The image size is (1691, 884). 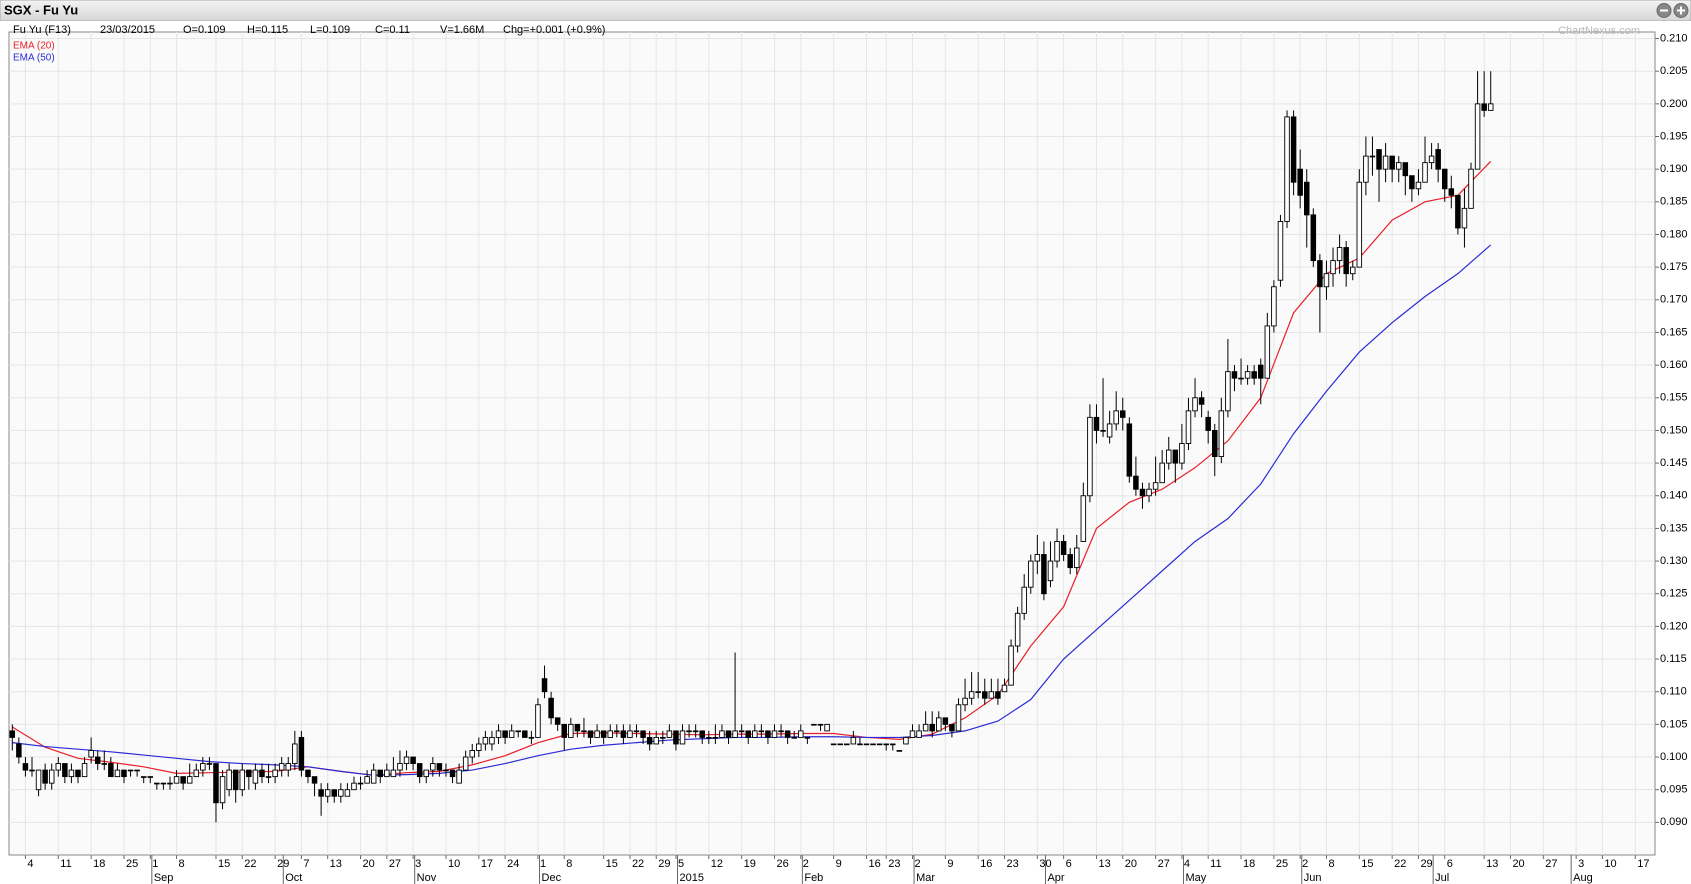 What do you see at coordinates (664, 864) in the screenshot?
I see `x-tick-label: 29` at bounding box center [664, 864].